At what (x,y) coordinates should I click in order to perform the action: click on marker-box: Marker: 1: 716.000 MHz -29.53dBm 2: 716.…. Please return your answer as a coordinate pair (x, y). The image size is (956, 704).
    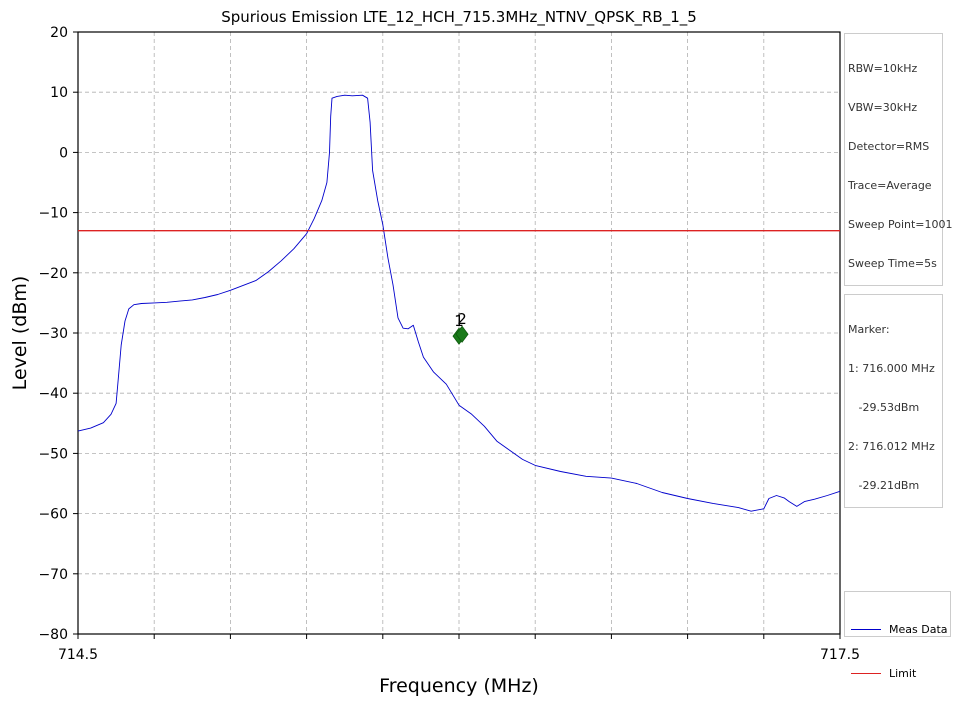
    Looking at the image, I should click on (893, 401).